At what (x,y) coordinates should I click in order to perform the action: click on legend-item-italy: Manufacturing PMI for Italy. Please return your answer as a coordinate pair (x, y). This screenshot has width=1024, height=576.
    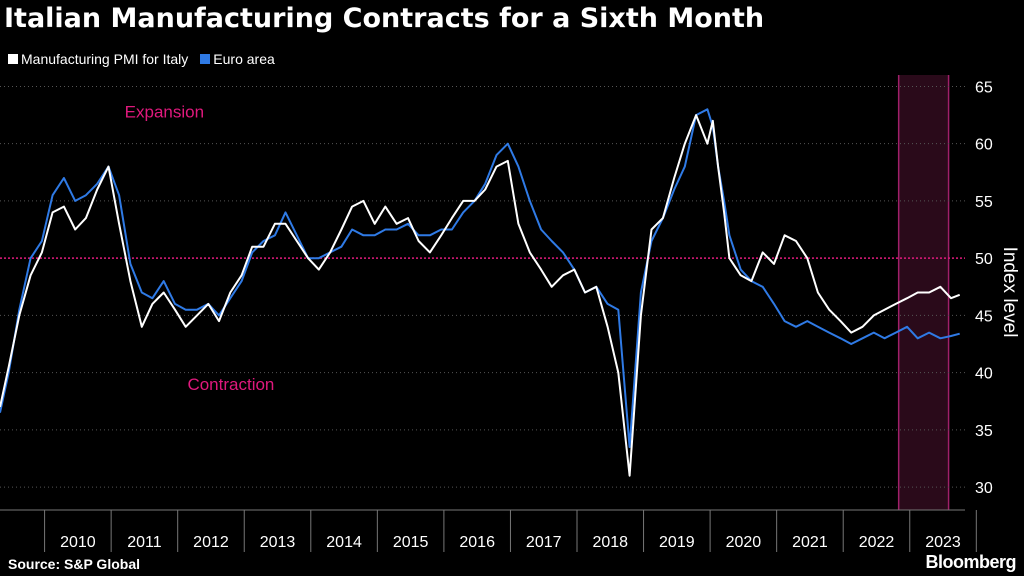
    Looking at the image, I should click on (98, 59).